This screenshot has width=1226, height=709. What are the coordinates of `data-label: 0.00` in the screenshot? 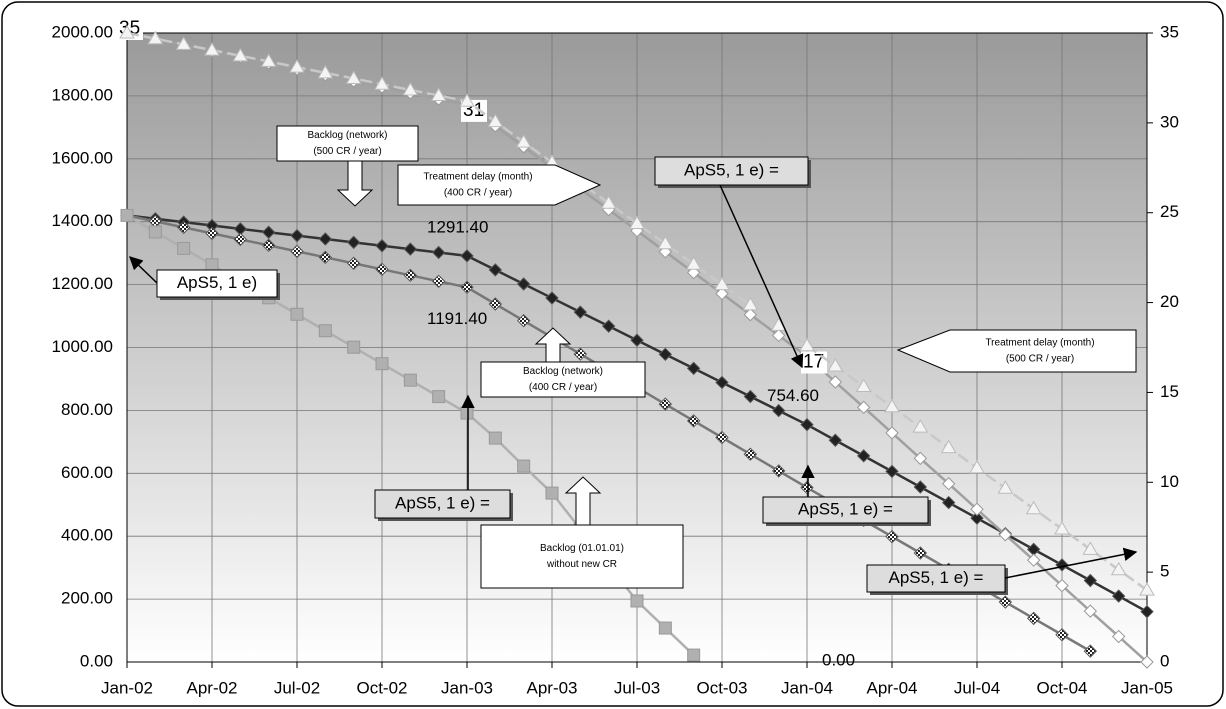 It's located at (838, 659).